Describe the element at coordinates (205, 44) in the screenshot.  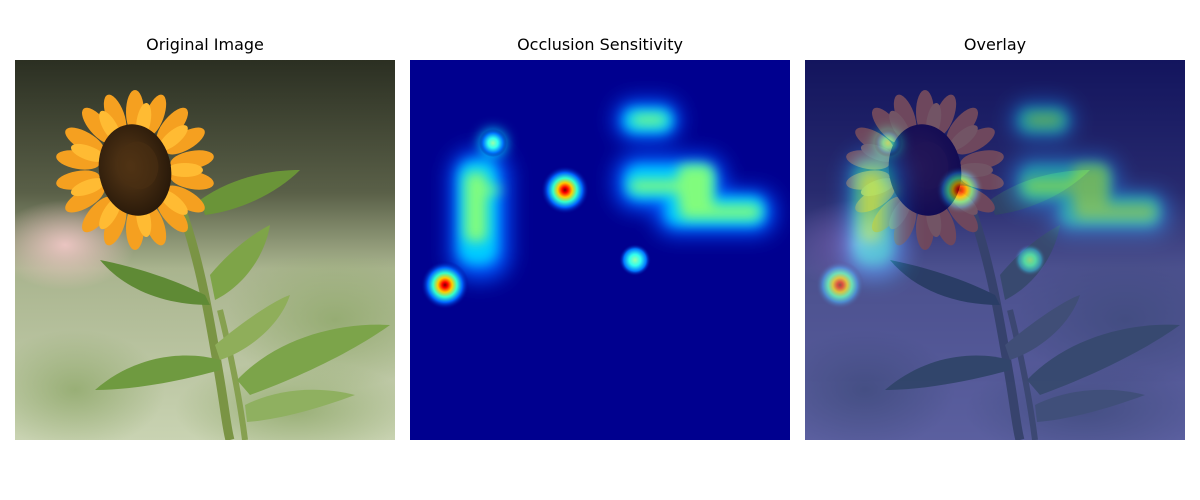
I see `original-image-title: Original Image` at that location.